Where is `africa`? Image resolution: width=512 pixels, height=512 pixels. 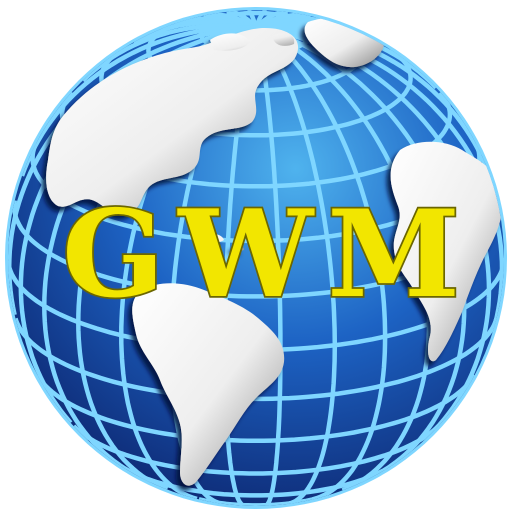
africa is located at coordinates (447, 251).